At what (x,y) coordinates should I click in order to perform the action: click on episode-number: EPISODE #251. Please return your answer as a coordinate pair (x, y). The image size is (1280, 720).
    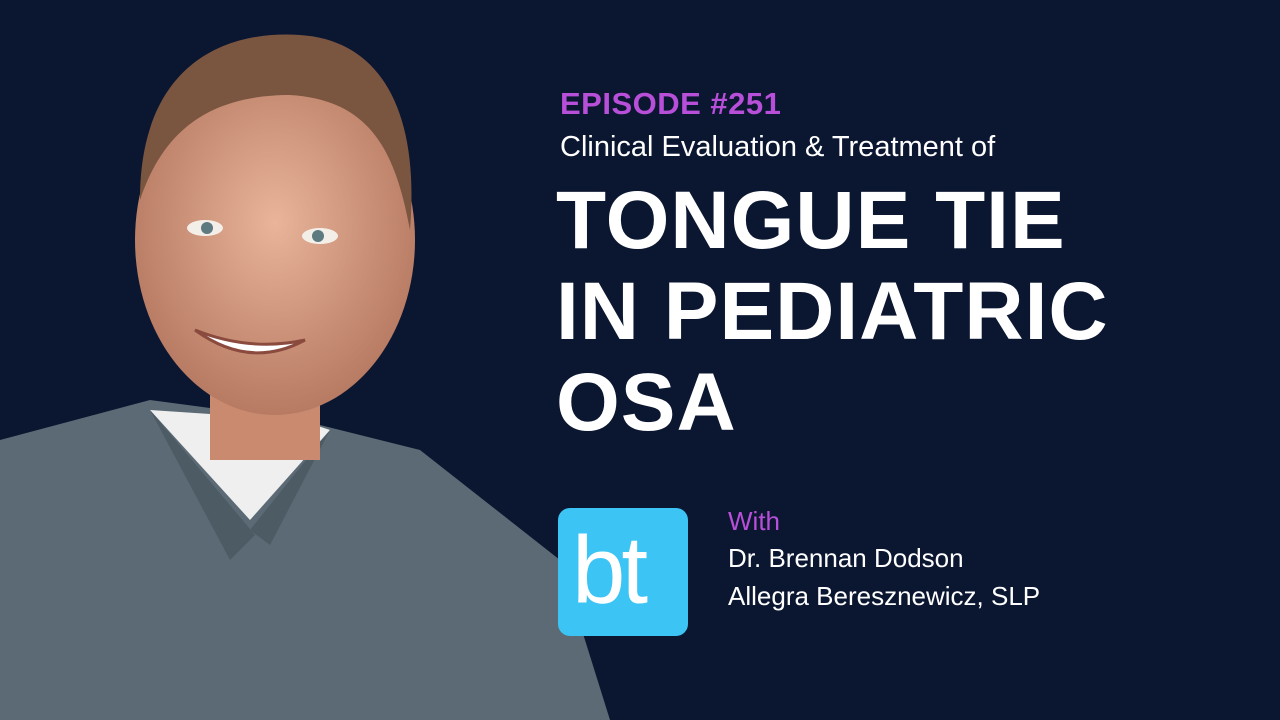
    Looking at the image, I should click on (671, 103).